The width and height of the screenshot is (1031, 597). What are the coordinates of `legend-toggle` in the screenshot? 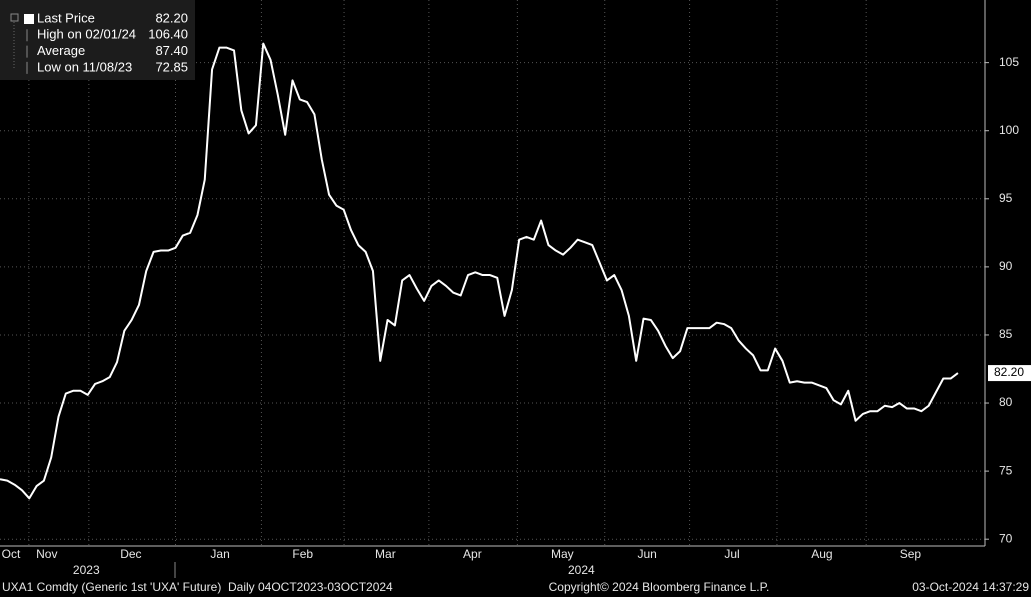 It's located at (14, 17).